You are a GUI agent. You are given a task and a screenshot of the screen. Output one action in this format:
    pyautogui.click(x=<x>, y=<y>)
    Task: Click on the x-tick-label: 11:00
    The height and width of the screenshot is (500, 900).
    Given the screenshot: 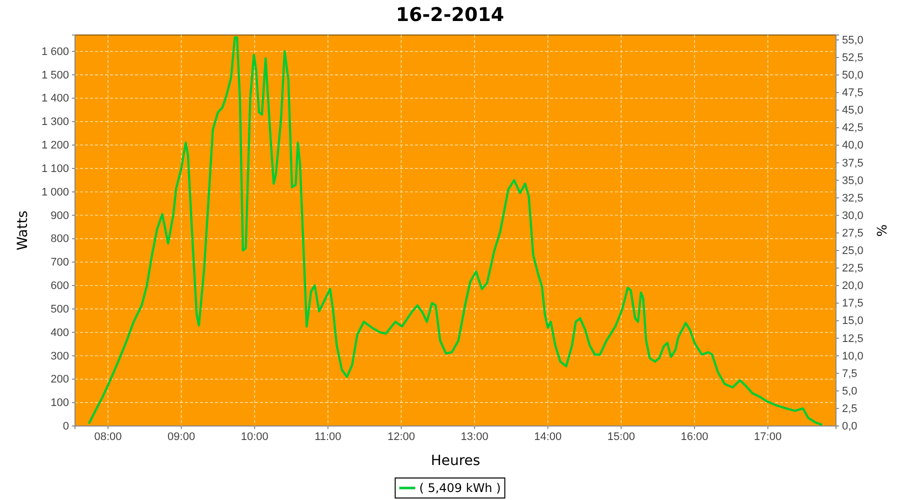 What is the action you would take?
    pyautogui.click(x=328, y=436)
    